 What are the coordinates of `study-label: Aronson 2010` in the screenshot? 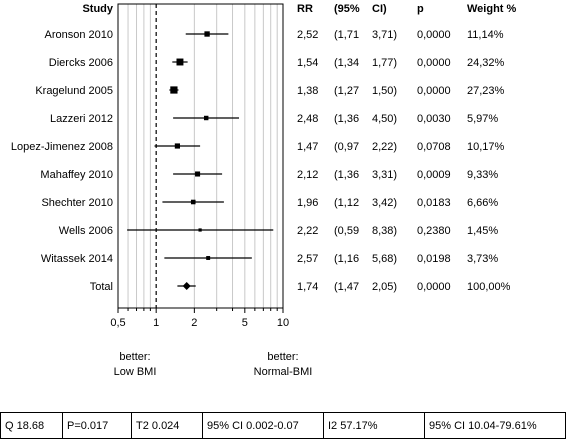 It's located at (79, 35).